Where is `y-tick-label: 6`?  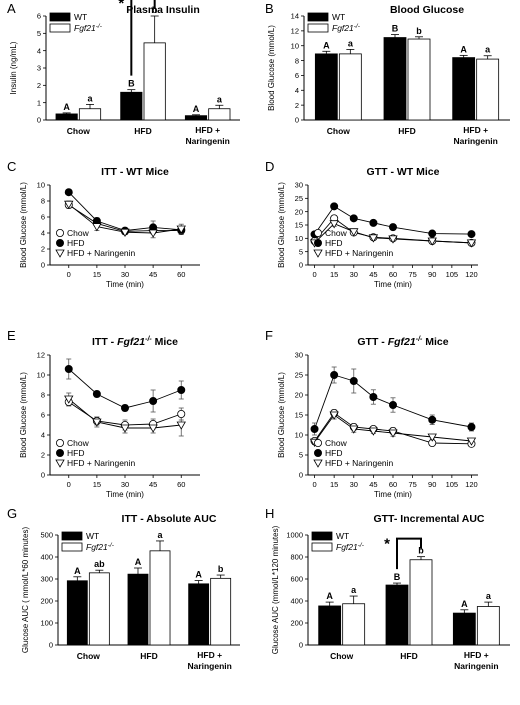
y-tick-label: 6 is located at coordinates (297, 75).